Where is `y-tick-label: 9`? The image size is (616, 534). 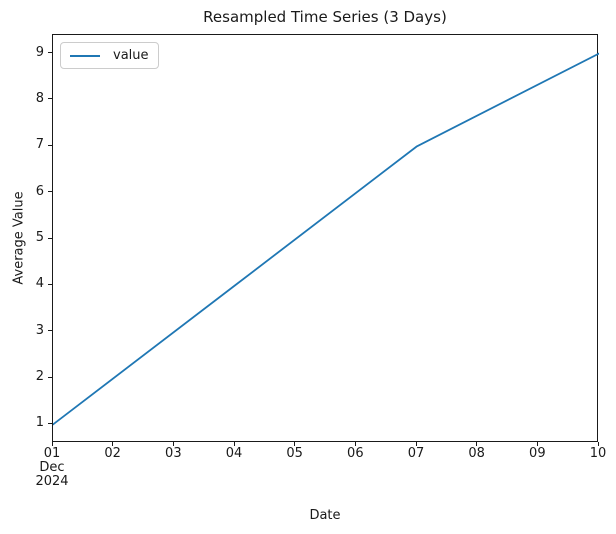
y-tick-label: 9 is located at coordinates (39, 52).